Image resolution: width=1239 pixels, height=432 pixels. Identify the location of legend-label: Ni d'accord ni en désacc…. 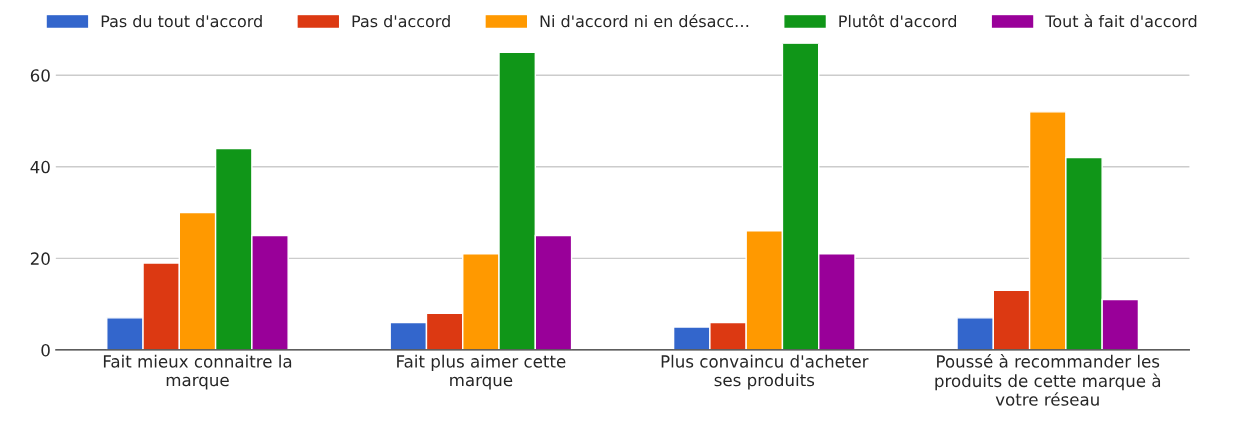
(644, 21).